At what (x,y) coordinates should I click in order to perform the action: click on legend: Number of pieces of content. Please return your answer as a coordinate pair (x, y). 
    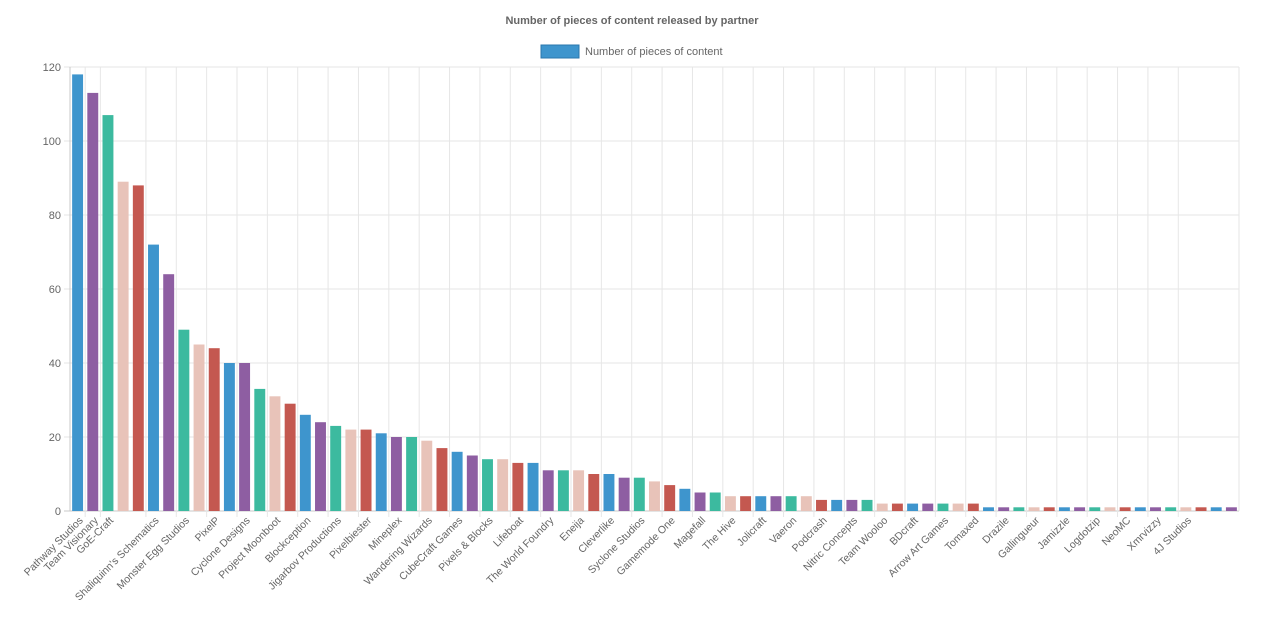
    Looking at the image, I should click on (631, 51).